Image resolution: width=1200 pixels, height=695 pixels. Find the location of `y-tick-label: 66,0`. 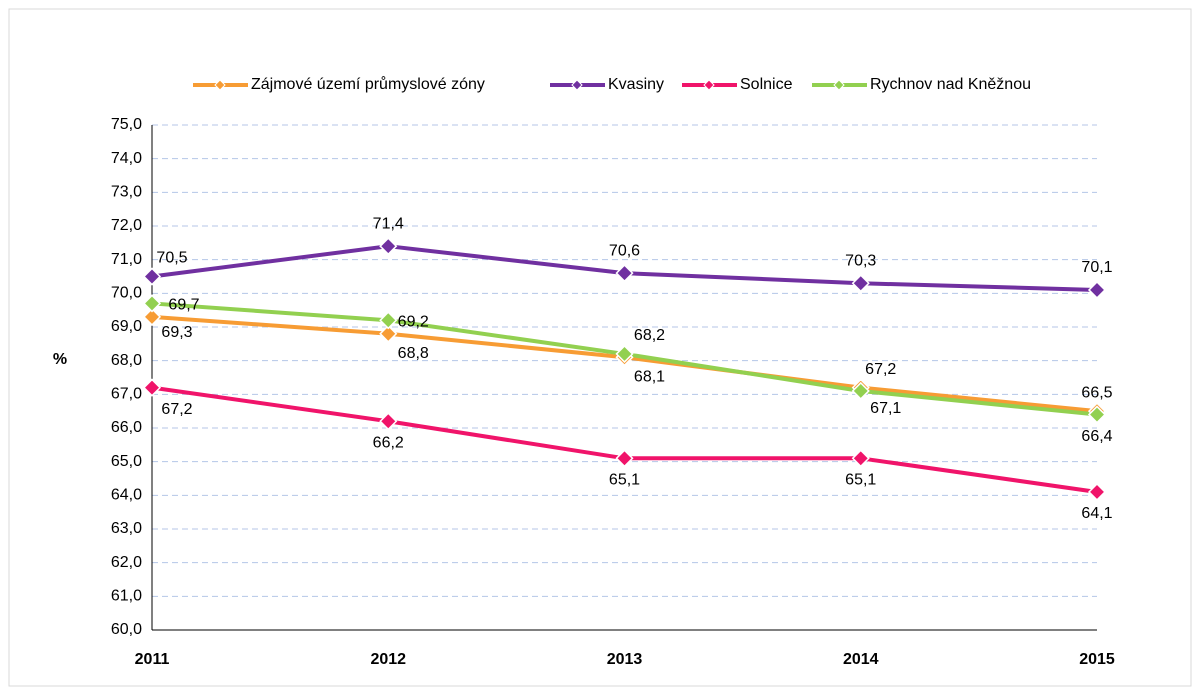

y-tick-label: 66,0 is located at coordinates (126, 427).